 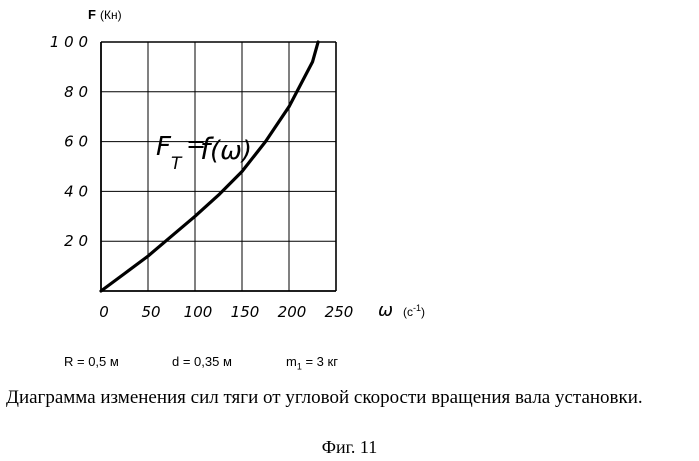 I want to click on formula-annotation: F T = f (ω), so click(x=204, y=152).